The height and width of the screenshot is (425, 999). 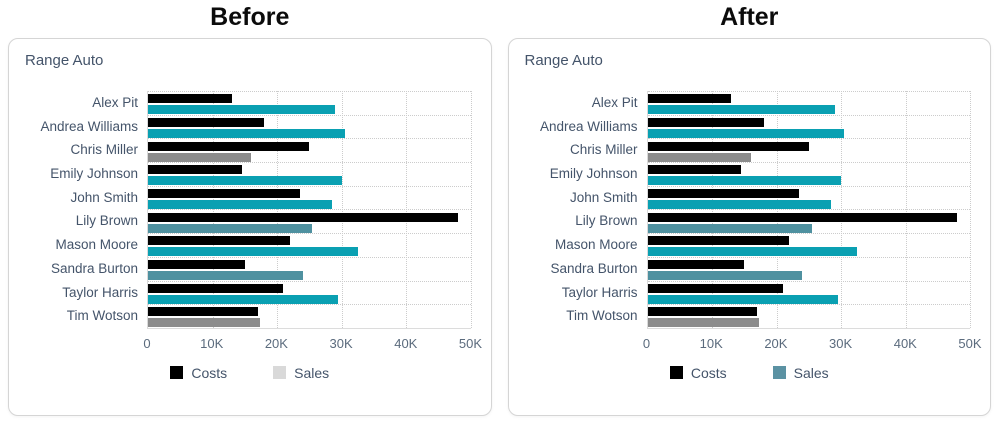 What do you see at coordinates (104, 197) in the screenshot?
I see `category-label: John Smith` at bounding box center [104, 197].